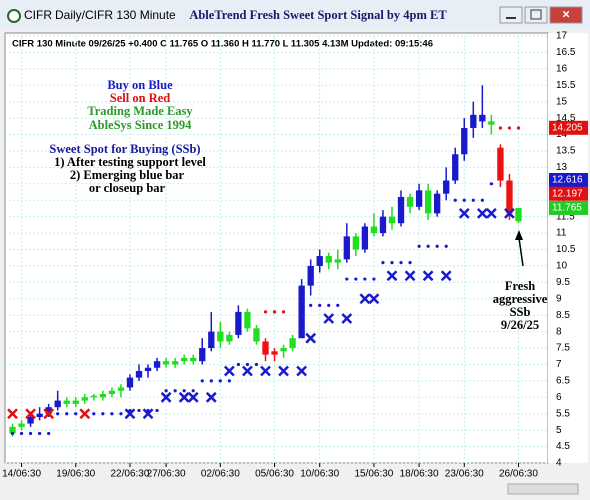 This screenshot has width=590, height=500. Describe the element at coordinates (518, 474) in the screenshot. I see `x-tick-label: 26/06:30` at that location.